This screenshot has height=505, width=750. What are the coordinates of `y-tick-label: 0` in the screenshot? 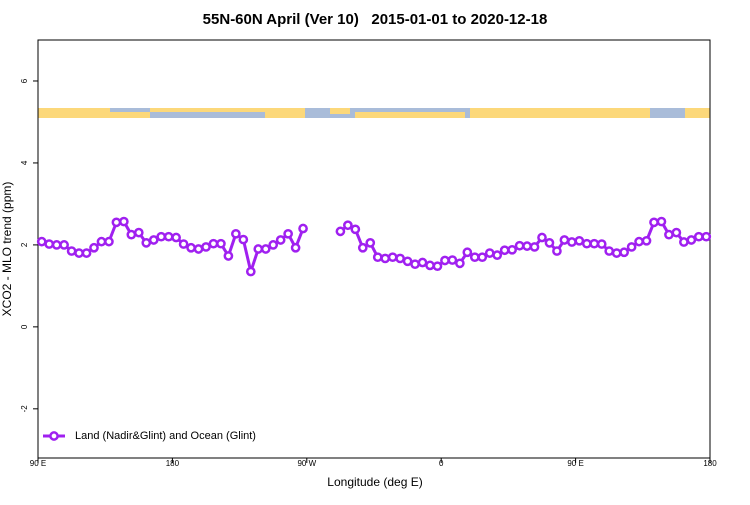 It's located at (24, 326).